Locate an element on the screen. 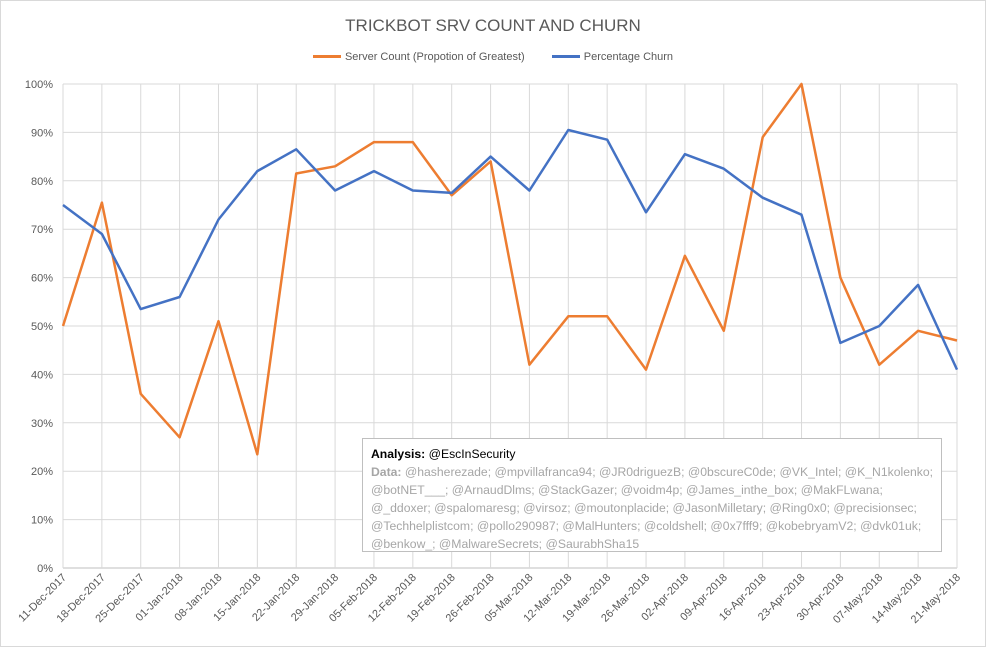  y-tick-label: 70% is located at coordinates (42, 230).